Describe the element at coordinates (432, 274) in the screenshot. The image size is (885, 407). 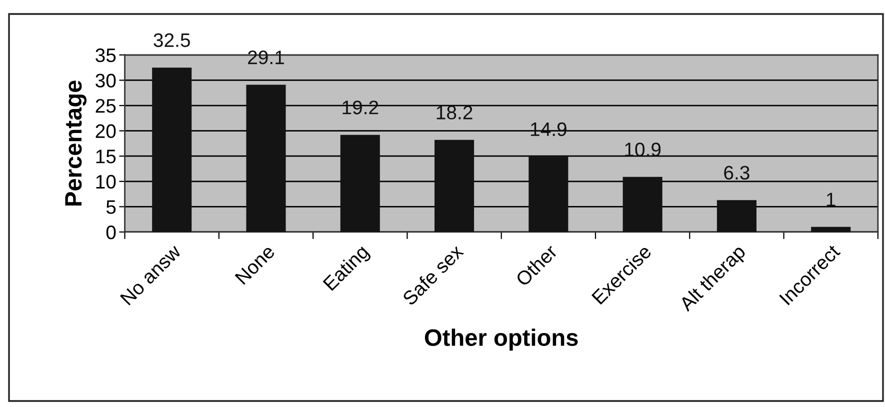
I see `x-tick-label: Safe sex` at that location.